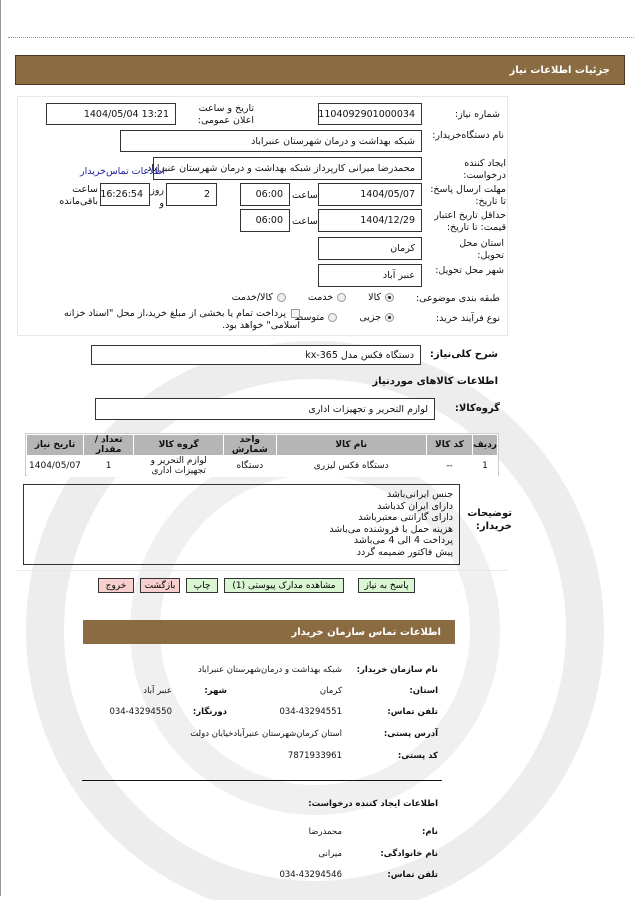 This screenshot has width=634, height=900. Describe the element at coordinates (284, 585) in the screenshot. I see `view-attachments-button: مشاهده مدارک پیوستی (1)` at that location.